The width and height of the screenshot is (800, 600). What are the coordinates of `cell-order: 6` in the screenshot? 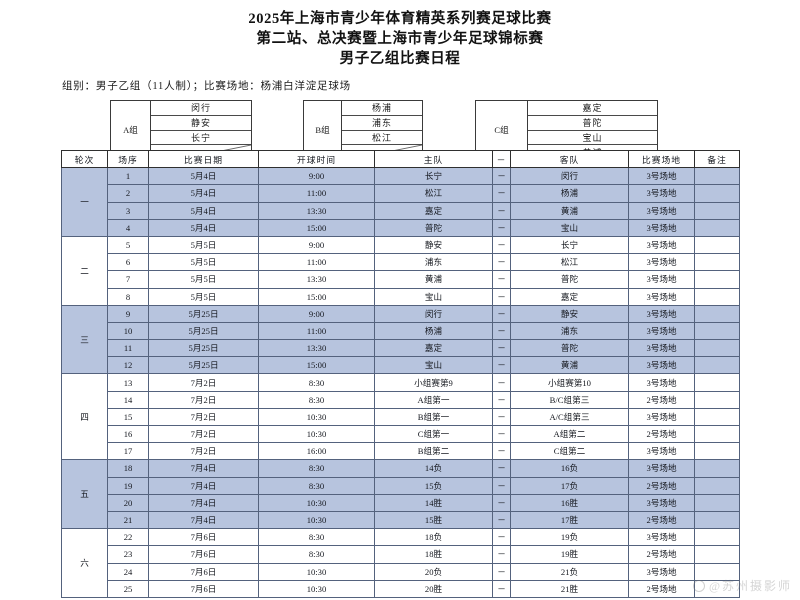 It's located at (128, 262).